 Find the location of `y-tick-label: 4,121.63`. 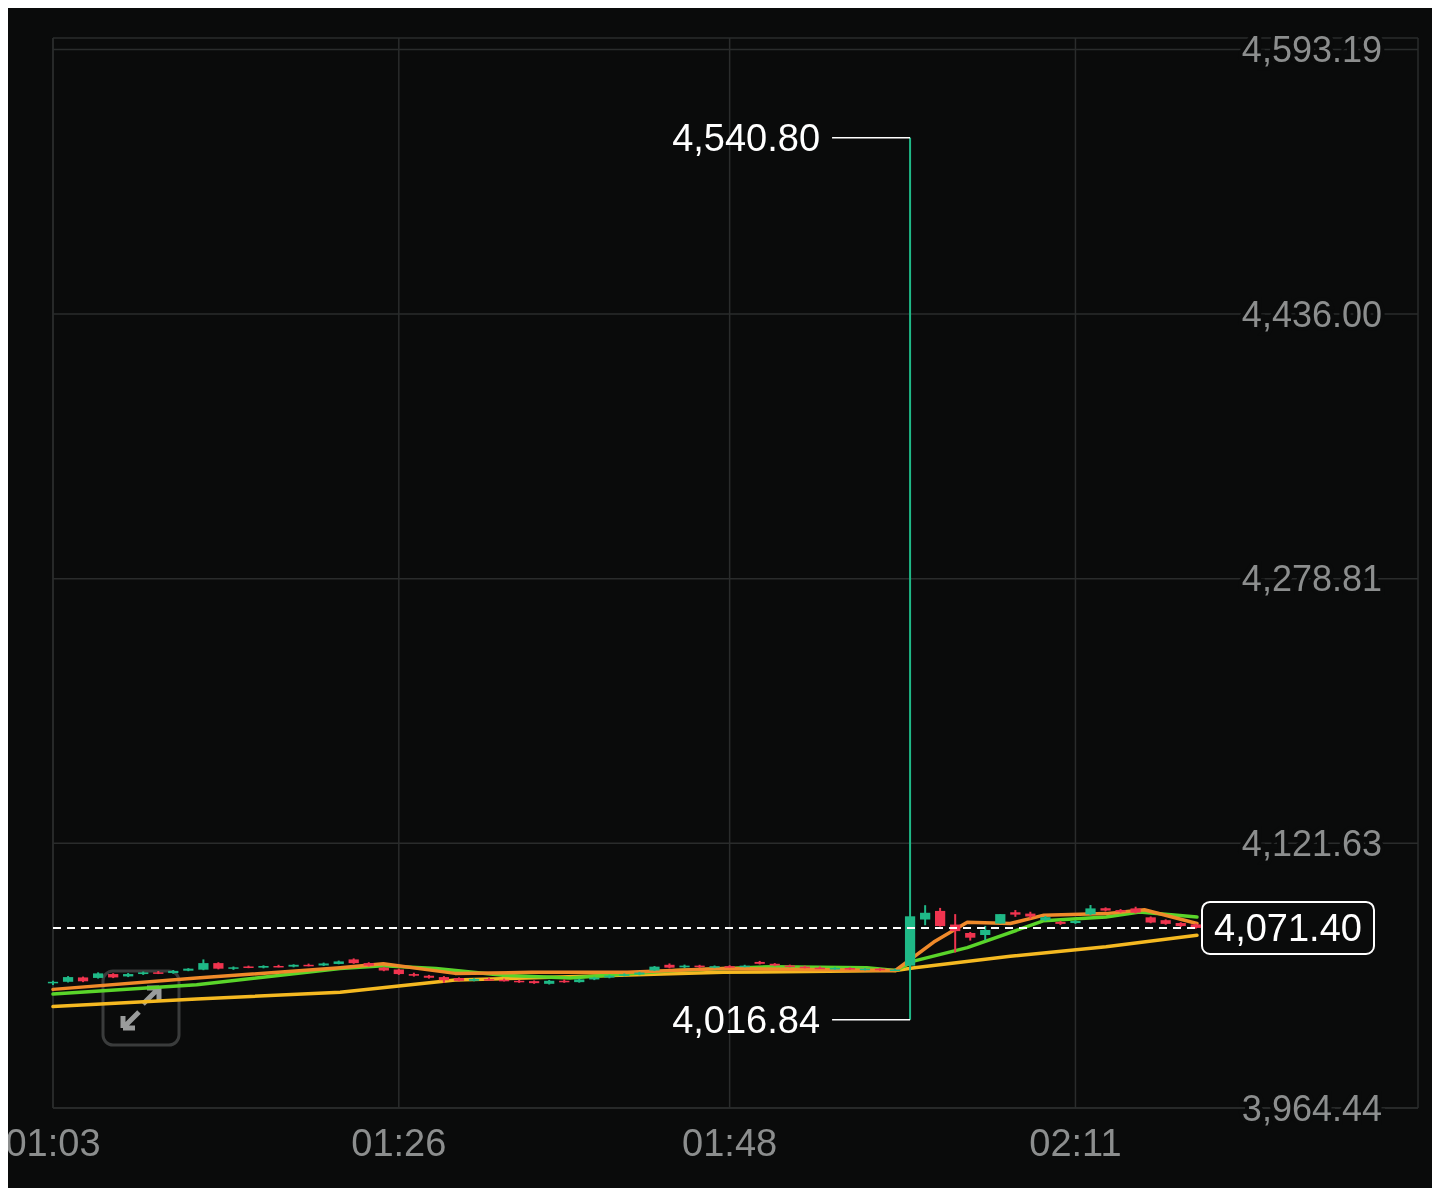

y-tick-label: 4,121.63 is located at coordinates (1311, 843).